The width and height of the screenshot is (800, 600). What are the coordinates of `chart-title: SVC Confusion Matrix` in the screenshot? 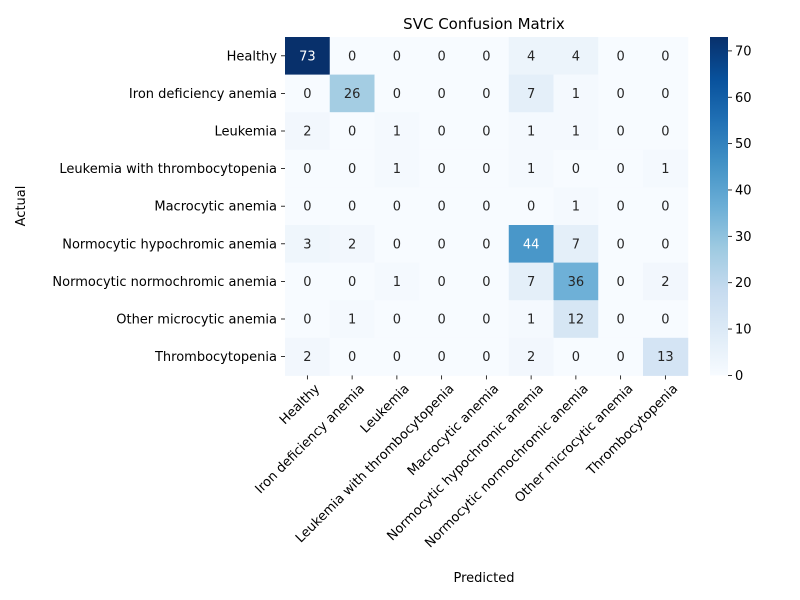 It's located at (484, 24).